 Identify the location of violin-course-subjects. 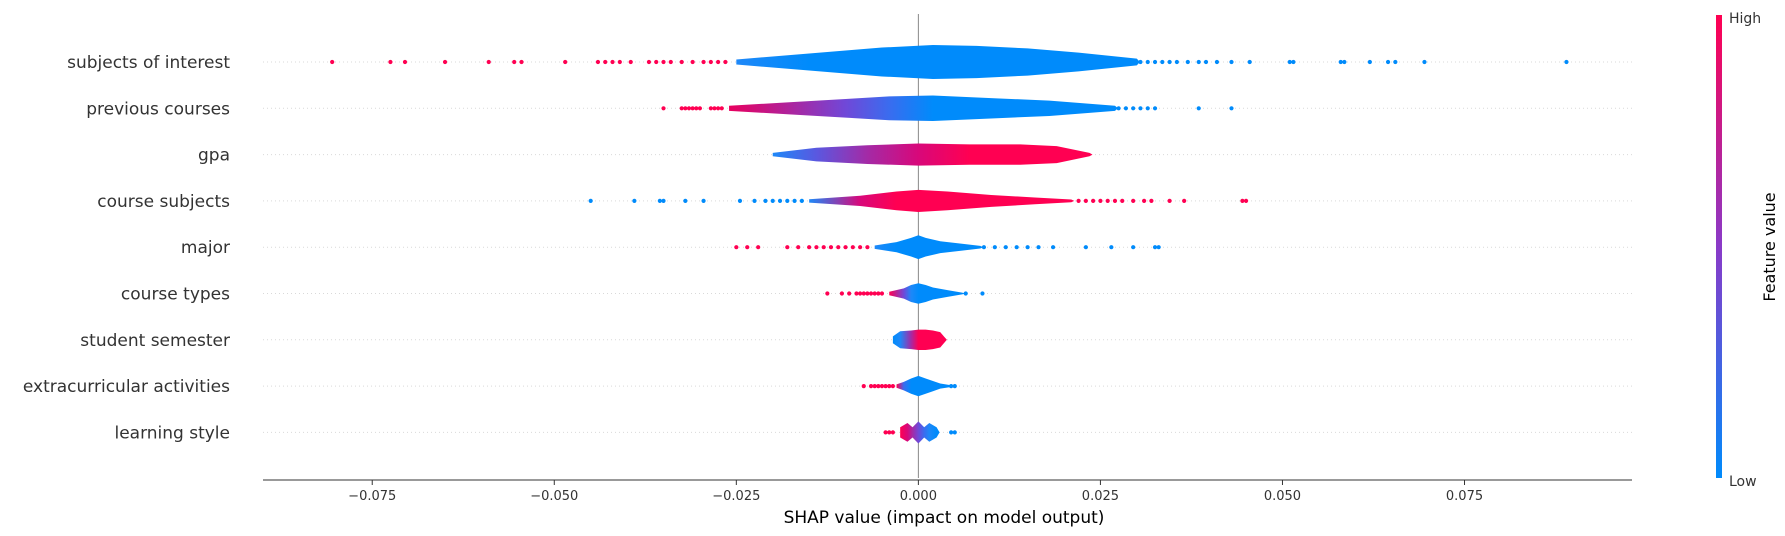
(942, 200).